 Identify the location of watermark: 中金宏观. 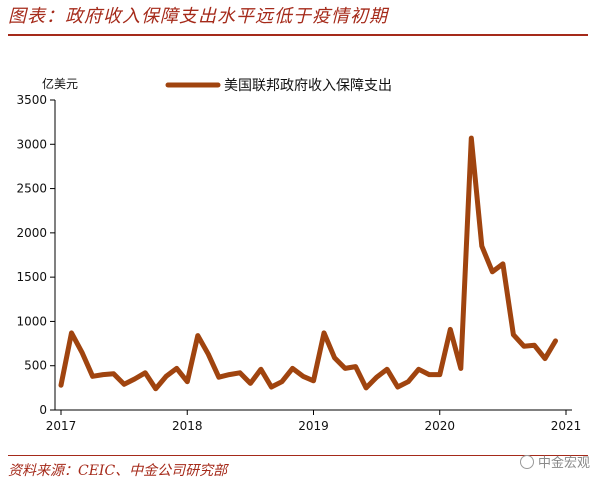
(554, 461).